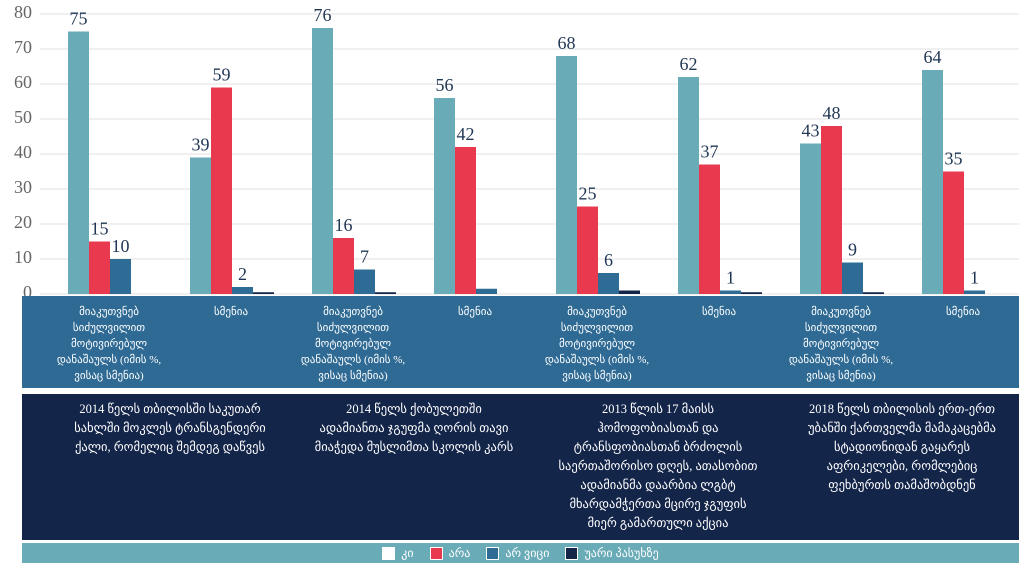  I want to click on legend-item: უარი პასუხზე, so click(612, 553).